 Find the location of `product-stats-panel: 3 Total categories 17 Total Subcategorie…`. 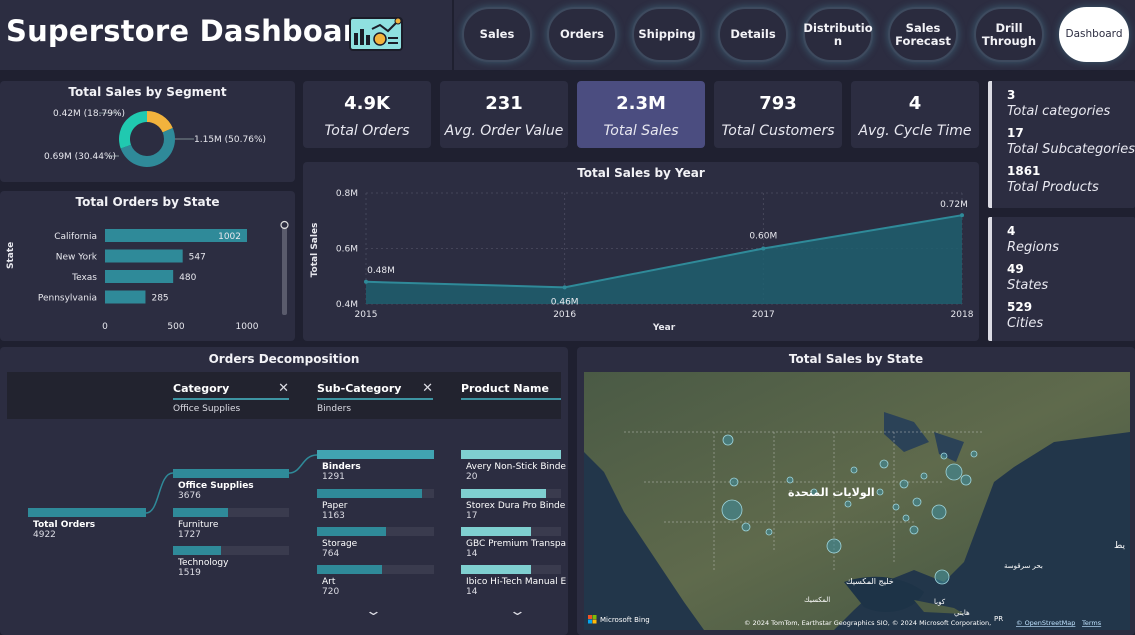

product-stats-panel: 3 Total categories 17 Total Subcategorie… is located at coordinates (1061, 144).